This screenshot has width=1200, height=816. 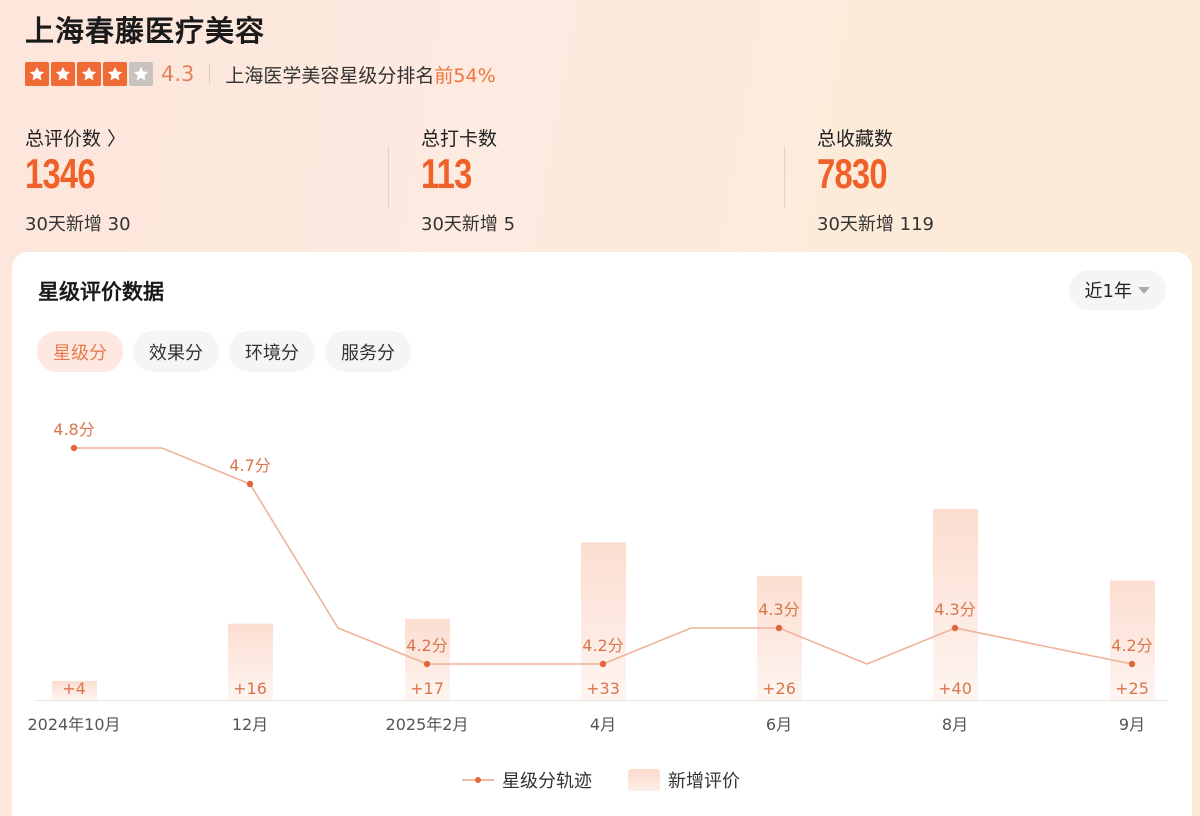 I want to click on stat-total-reviews: 总评价数 〉 1346 30天新增 30, so click(x=78, y=180).